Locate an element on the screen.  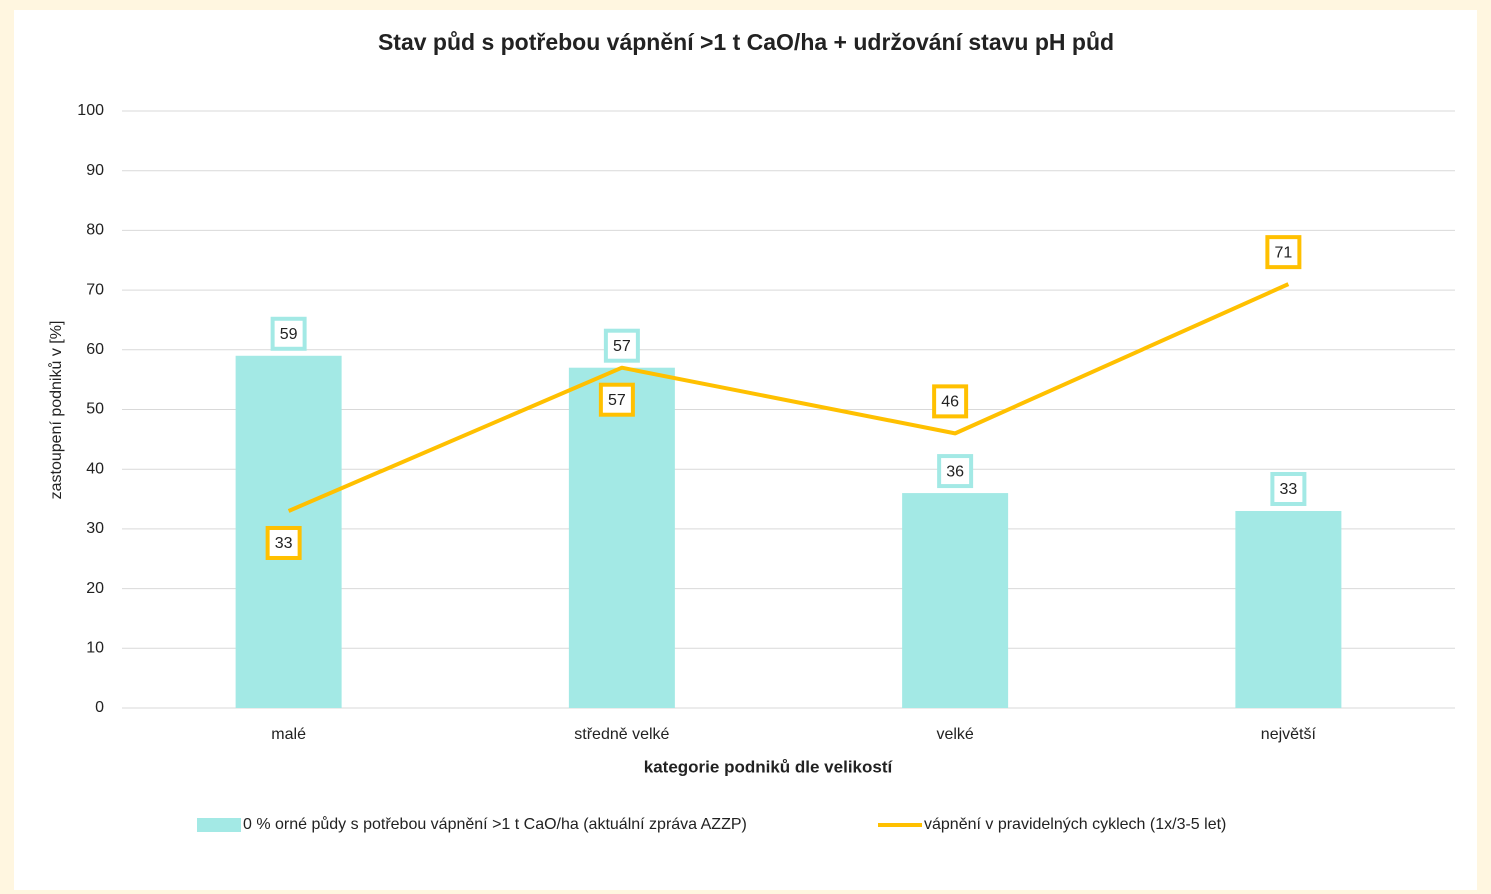
y-tick-label: 0 is located at coordinates (99, 707).